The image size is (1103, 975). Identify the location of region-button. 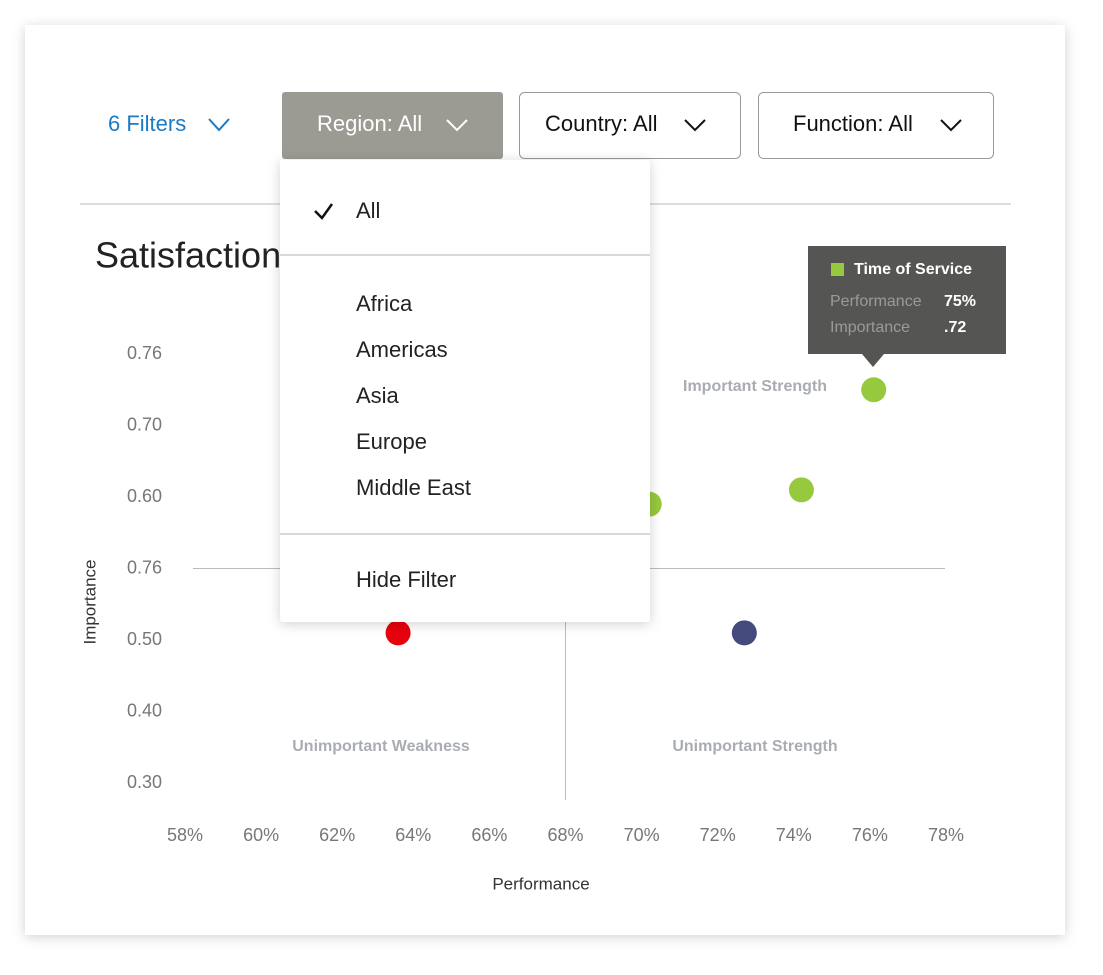
(392, 125).